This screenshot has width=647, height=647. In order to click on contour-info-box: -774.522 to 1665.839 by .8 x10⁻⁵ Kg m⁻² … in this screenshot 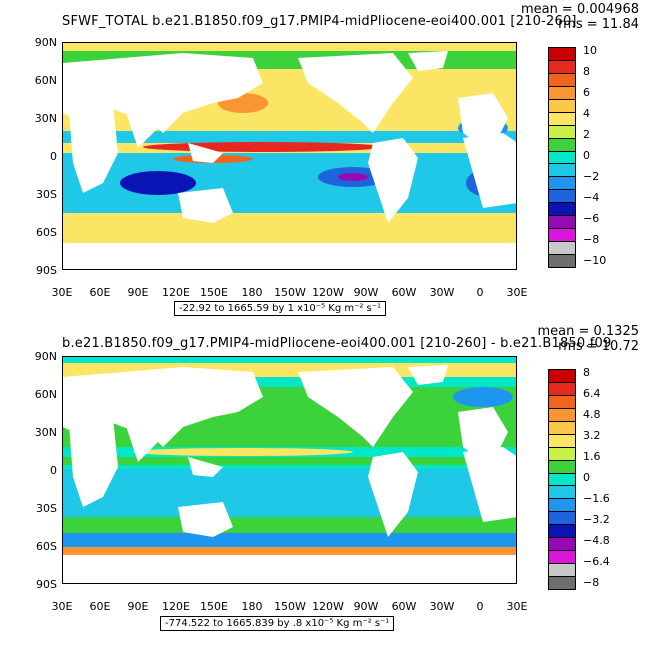, I will do `click(277, 623)`.